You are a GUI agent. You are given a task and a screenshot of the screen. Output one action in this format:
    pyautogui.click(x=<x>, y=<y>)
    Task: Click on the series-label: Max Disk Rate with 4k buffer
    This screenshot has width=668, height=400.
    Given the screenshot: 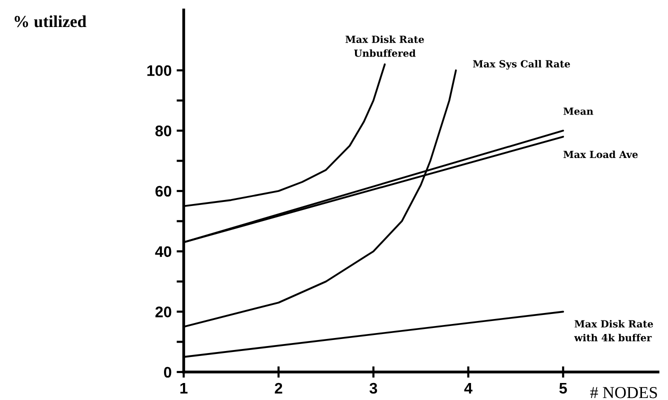 What is the action you would take?
    pyautogui.click(x=614, y=331)
    